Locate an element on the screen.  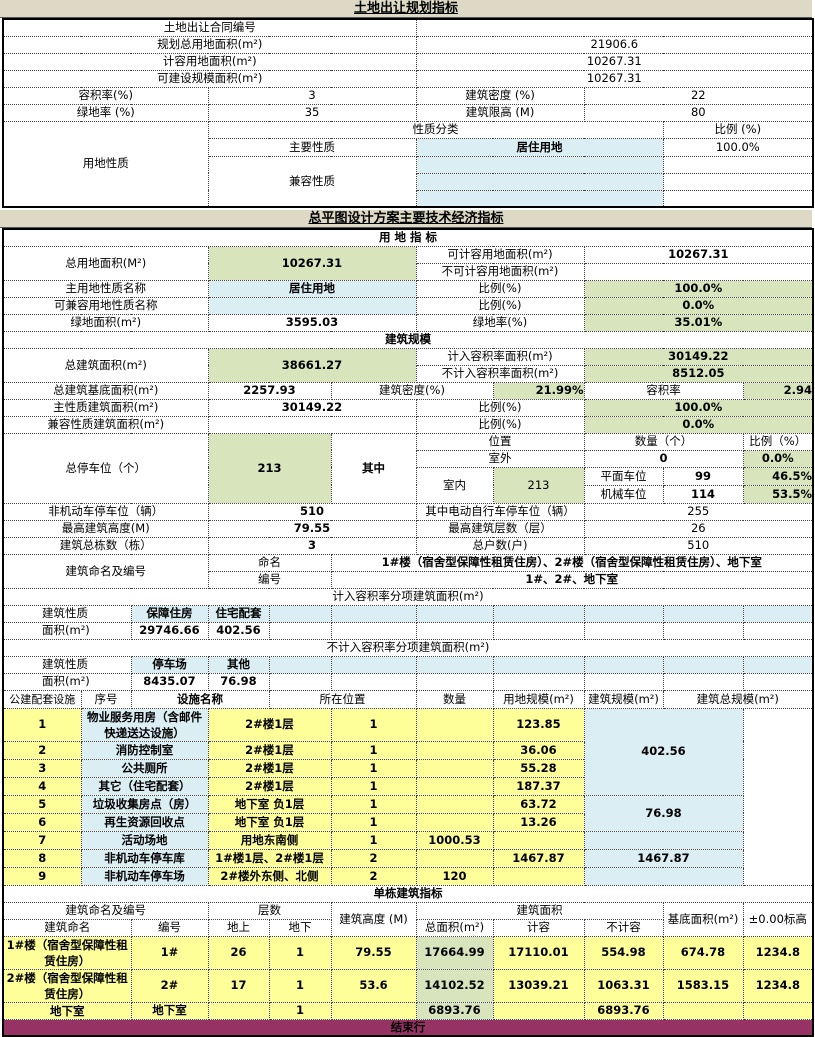
households-value: 510 is located at coordinates (698, 545).